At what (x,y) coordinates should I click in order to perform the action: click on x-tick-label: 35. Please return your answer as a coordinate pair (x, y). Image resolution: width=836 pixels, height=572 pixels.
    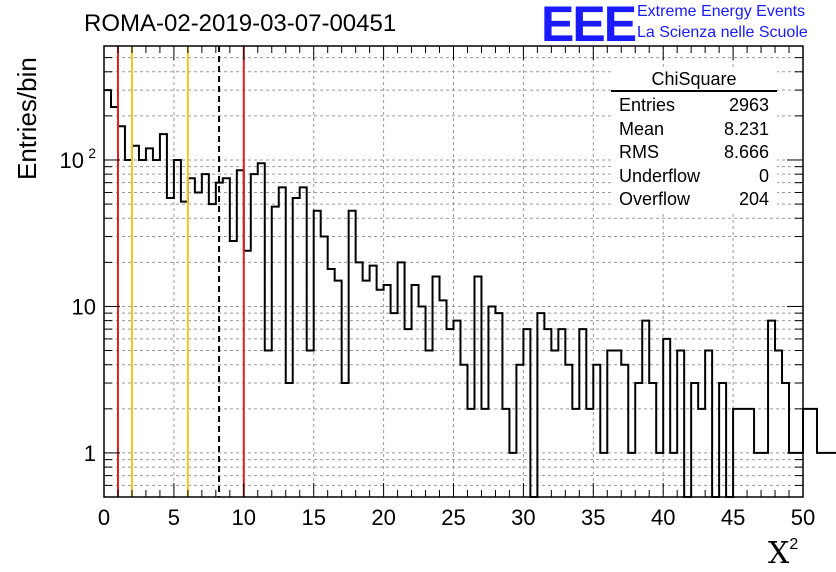
    Looking at the image, I should click on (593, 517).